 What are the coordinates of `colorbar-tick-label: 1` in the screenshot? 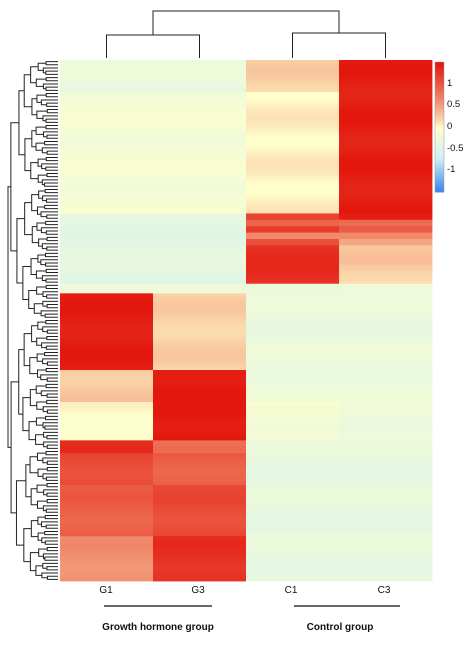 It's located at (450, 83).